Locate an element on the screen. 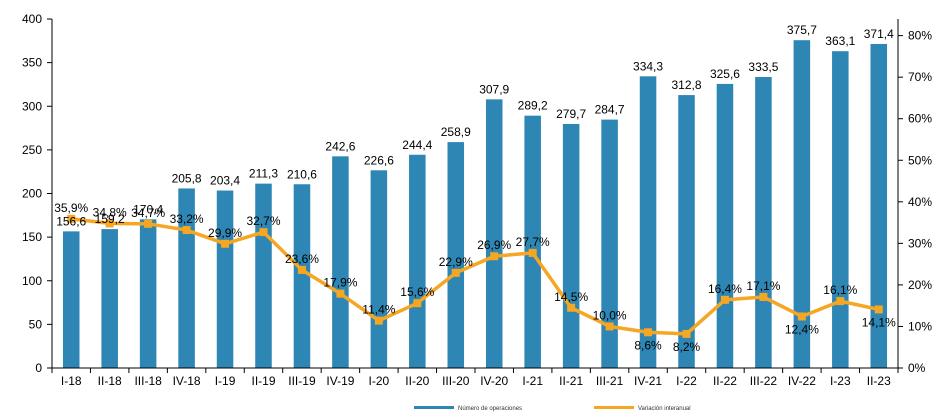 Image resolution: width=942 pixels, height=419 pixels. x-tick-label: I-19 is located at coordinates (225, 381).